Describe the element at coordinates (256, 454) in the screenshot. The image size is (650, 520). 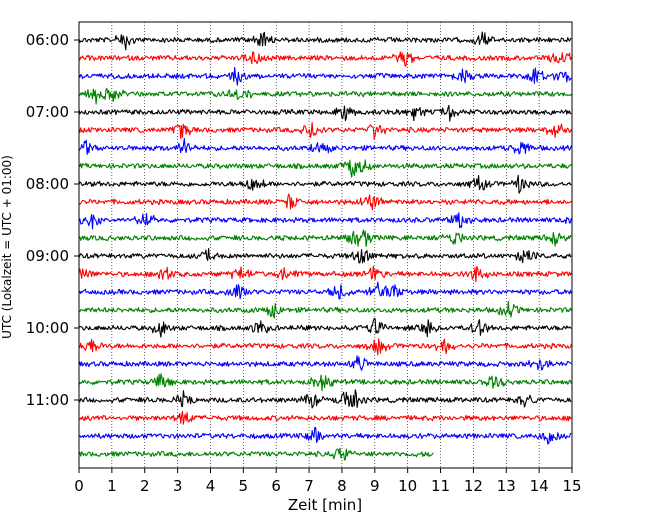
I see `trace-11:30` at that location.